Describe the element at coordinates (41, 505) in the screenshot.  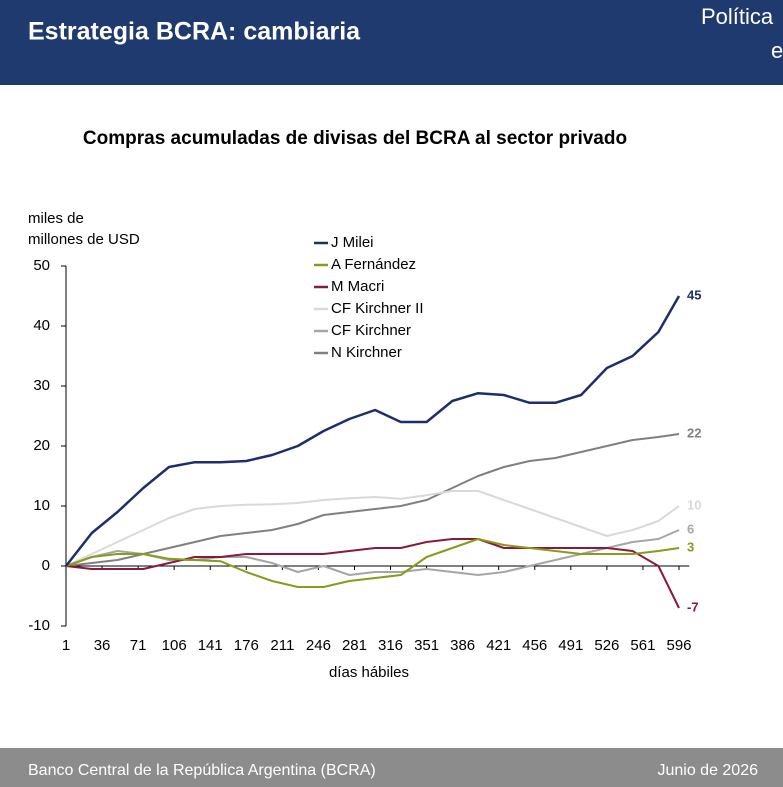
I see `y-tick-label: 10` at that location.